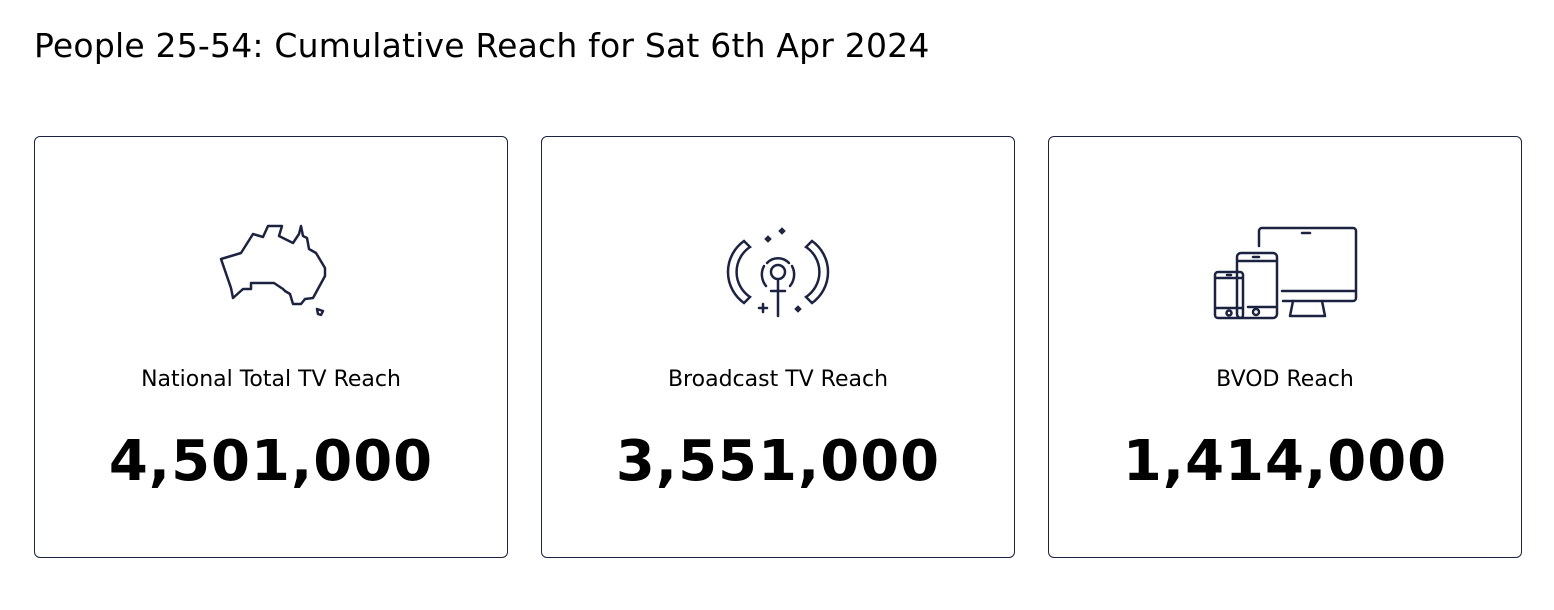 The image size is (1554, 610). What do you see at coordinates (1285, 273) in the screenshot?
I see `devices-icon` at bounding box center [1285, 273].